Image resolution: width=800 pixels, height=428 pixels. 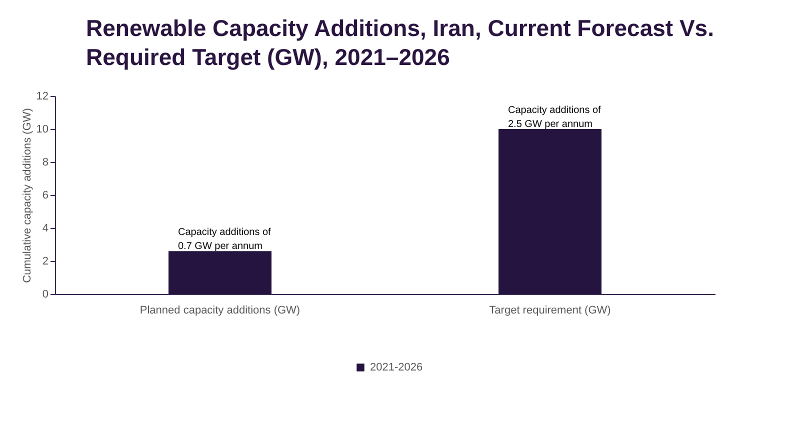 I want to click on y-tick-label: 12, so click(x=42, y=96).